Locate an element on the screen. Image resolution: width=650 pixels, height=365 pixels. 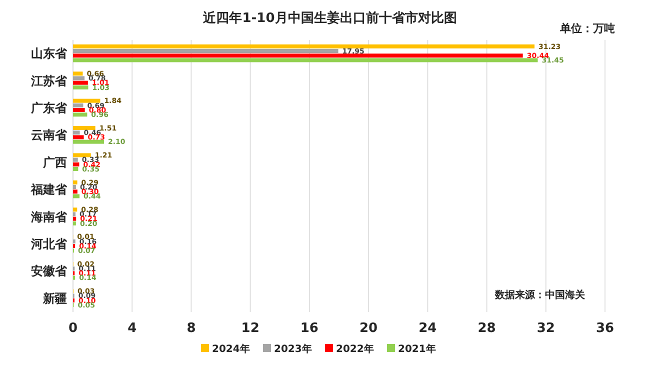
y-tick-label: 广东省 is located at coordinates (49, 108).